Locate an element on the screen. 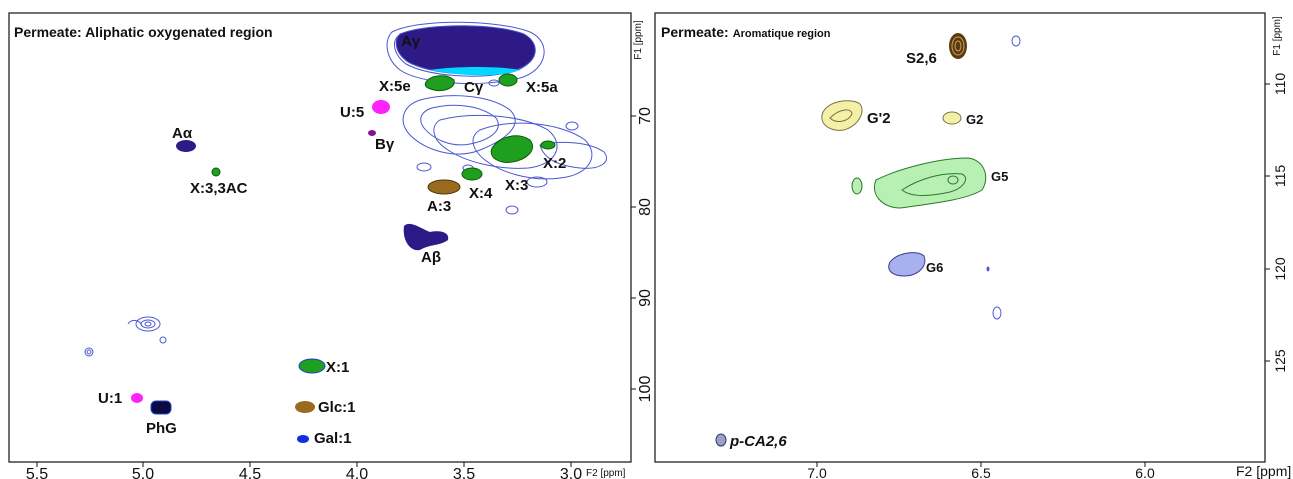 Image resolution: width=1293 pixels, height=479 pixels. peak-g-prime-2-inner is located at coordinates (841, 115).